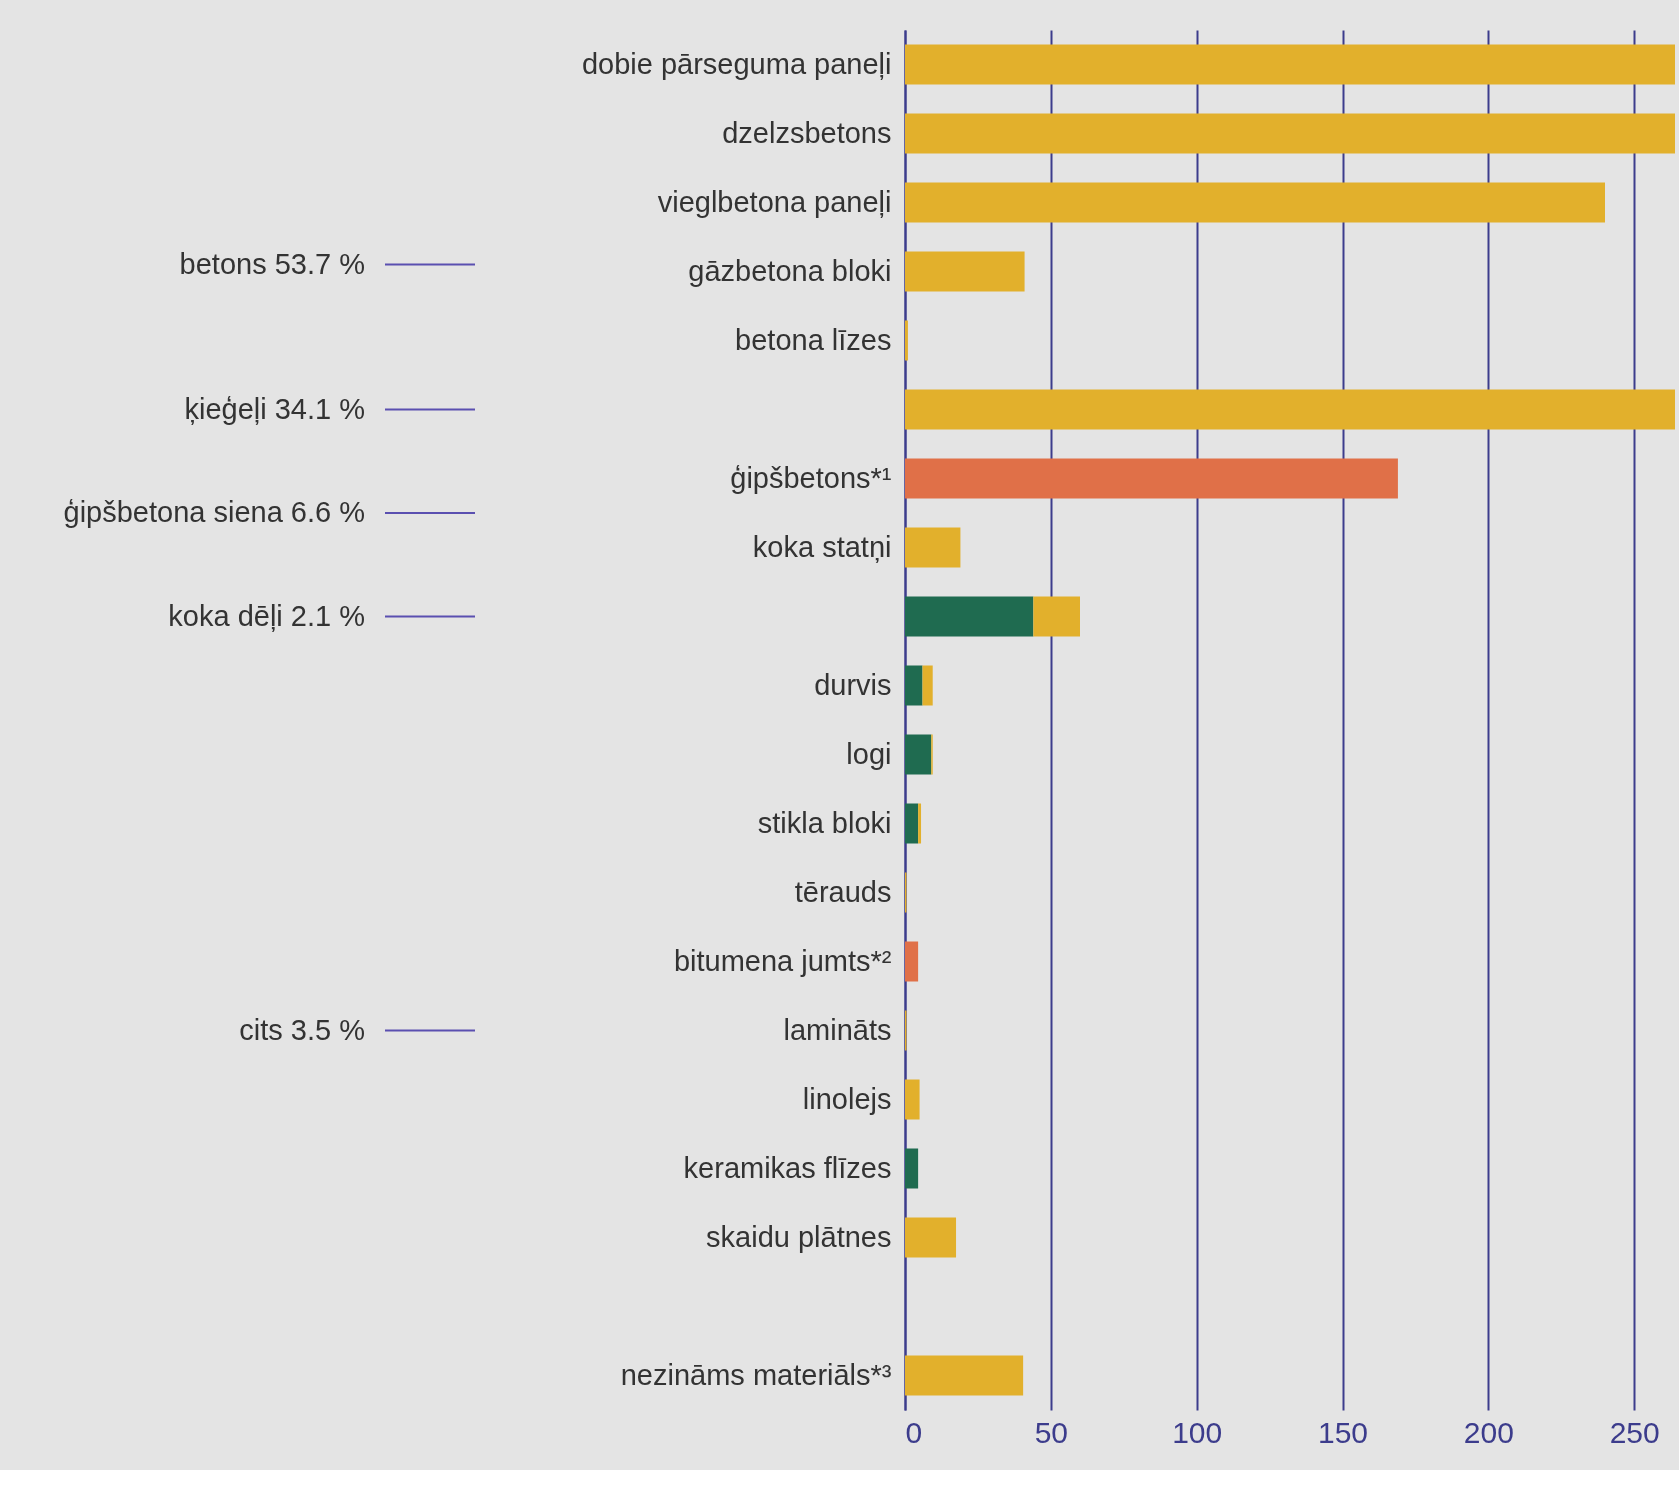  Describe the element at coordinates (853, 684) in the screenshot. I see `y-tick-label: durvis` at that location.